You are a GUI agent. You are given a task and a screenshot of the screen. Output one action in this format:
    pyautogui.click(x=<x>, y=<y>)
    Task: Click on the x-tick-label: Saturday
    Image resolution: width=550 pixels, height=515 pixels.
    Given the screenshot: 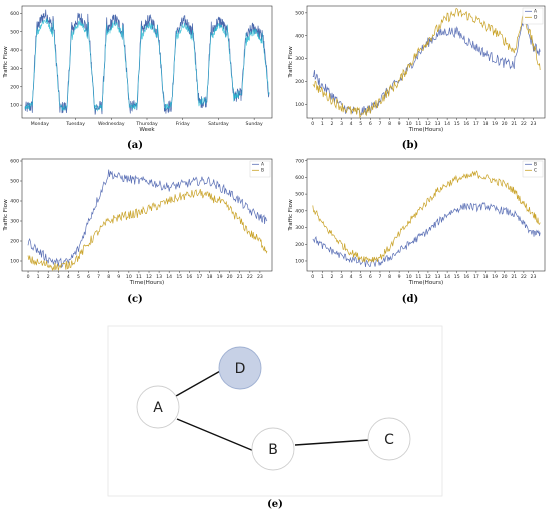 What is the action you would take?
    pyautogui.click(x=218, y=124)
    